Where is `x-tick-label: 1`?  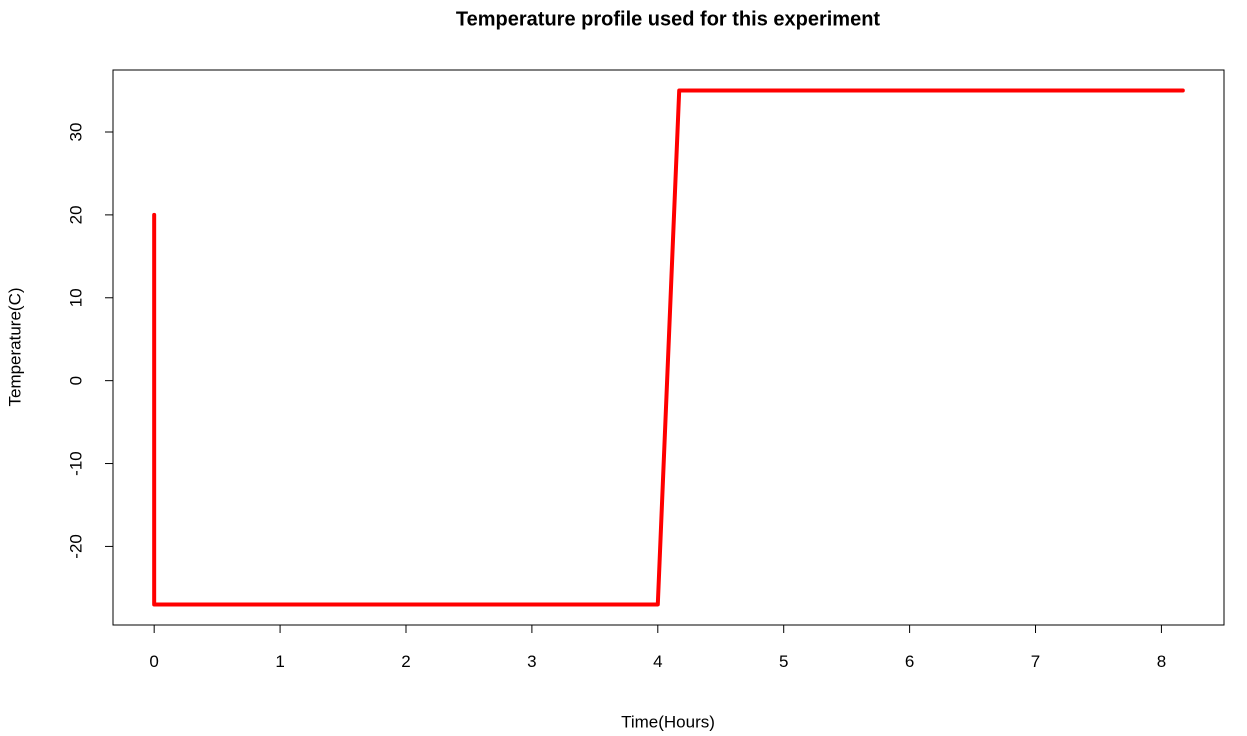
x-tick-label: 1 is located at coordinates (279, 661).